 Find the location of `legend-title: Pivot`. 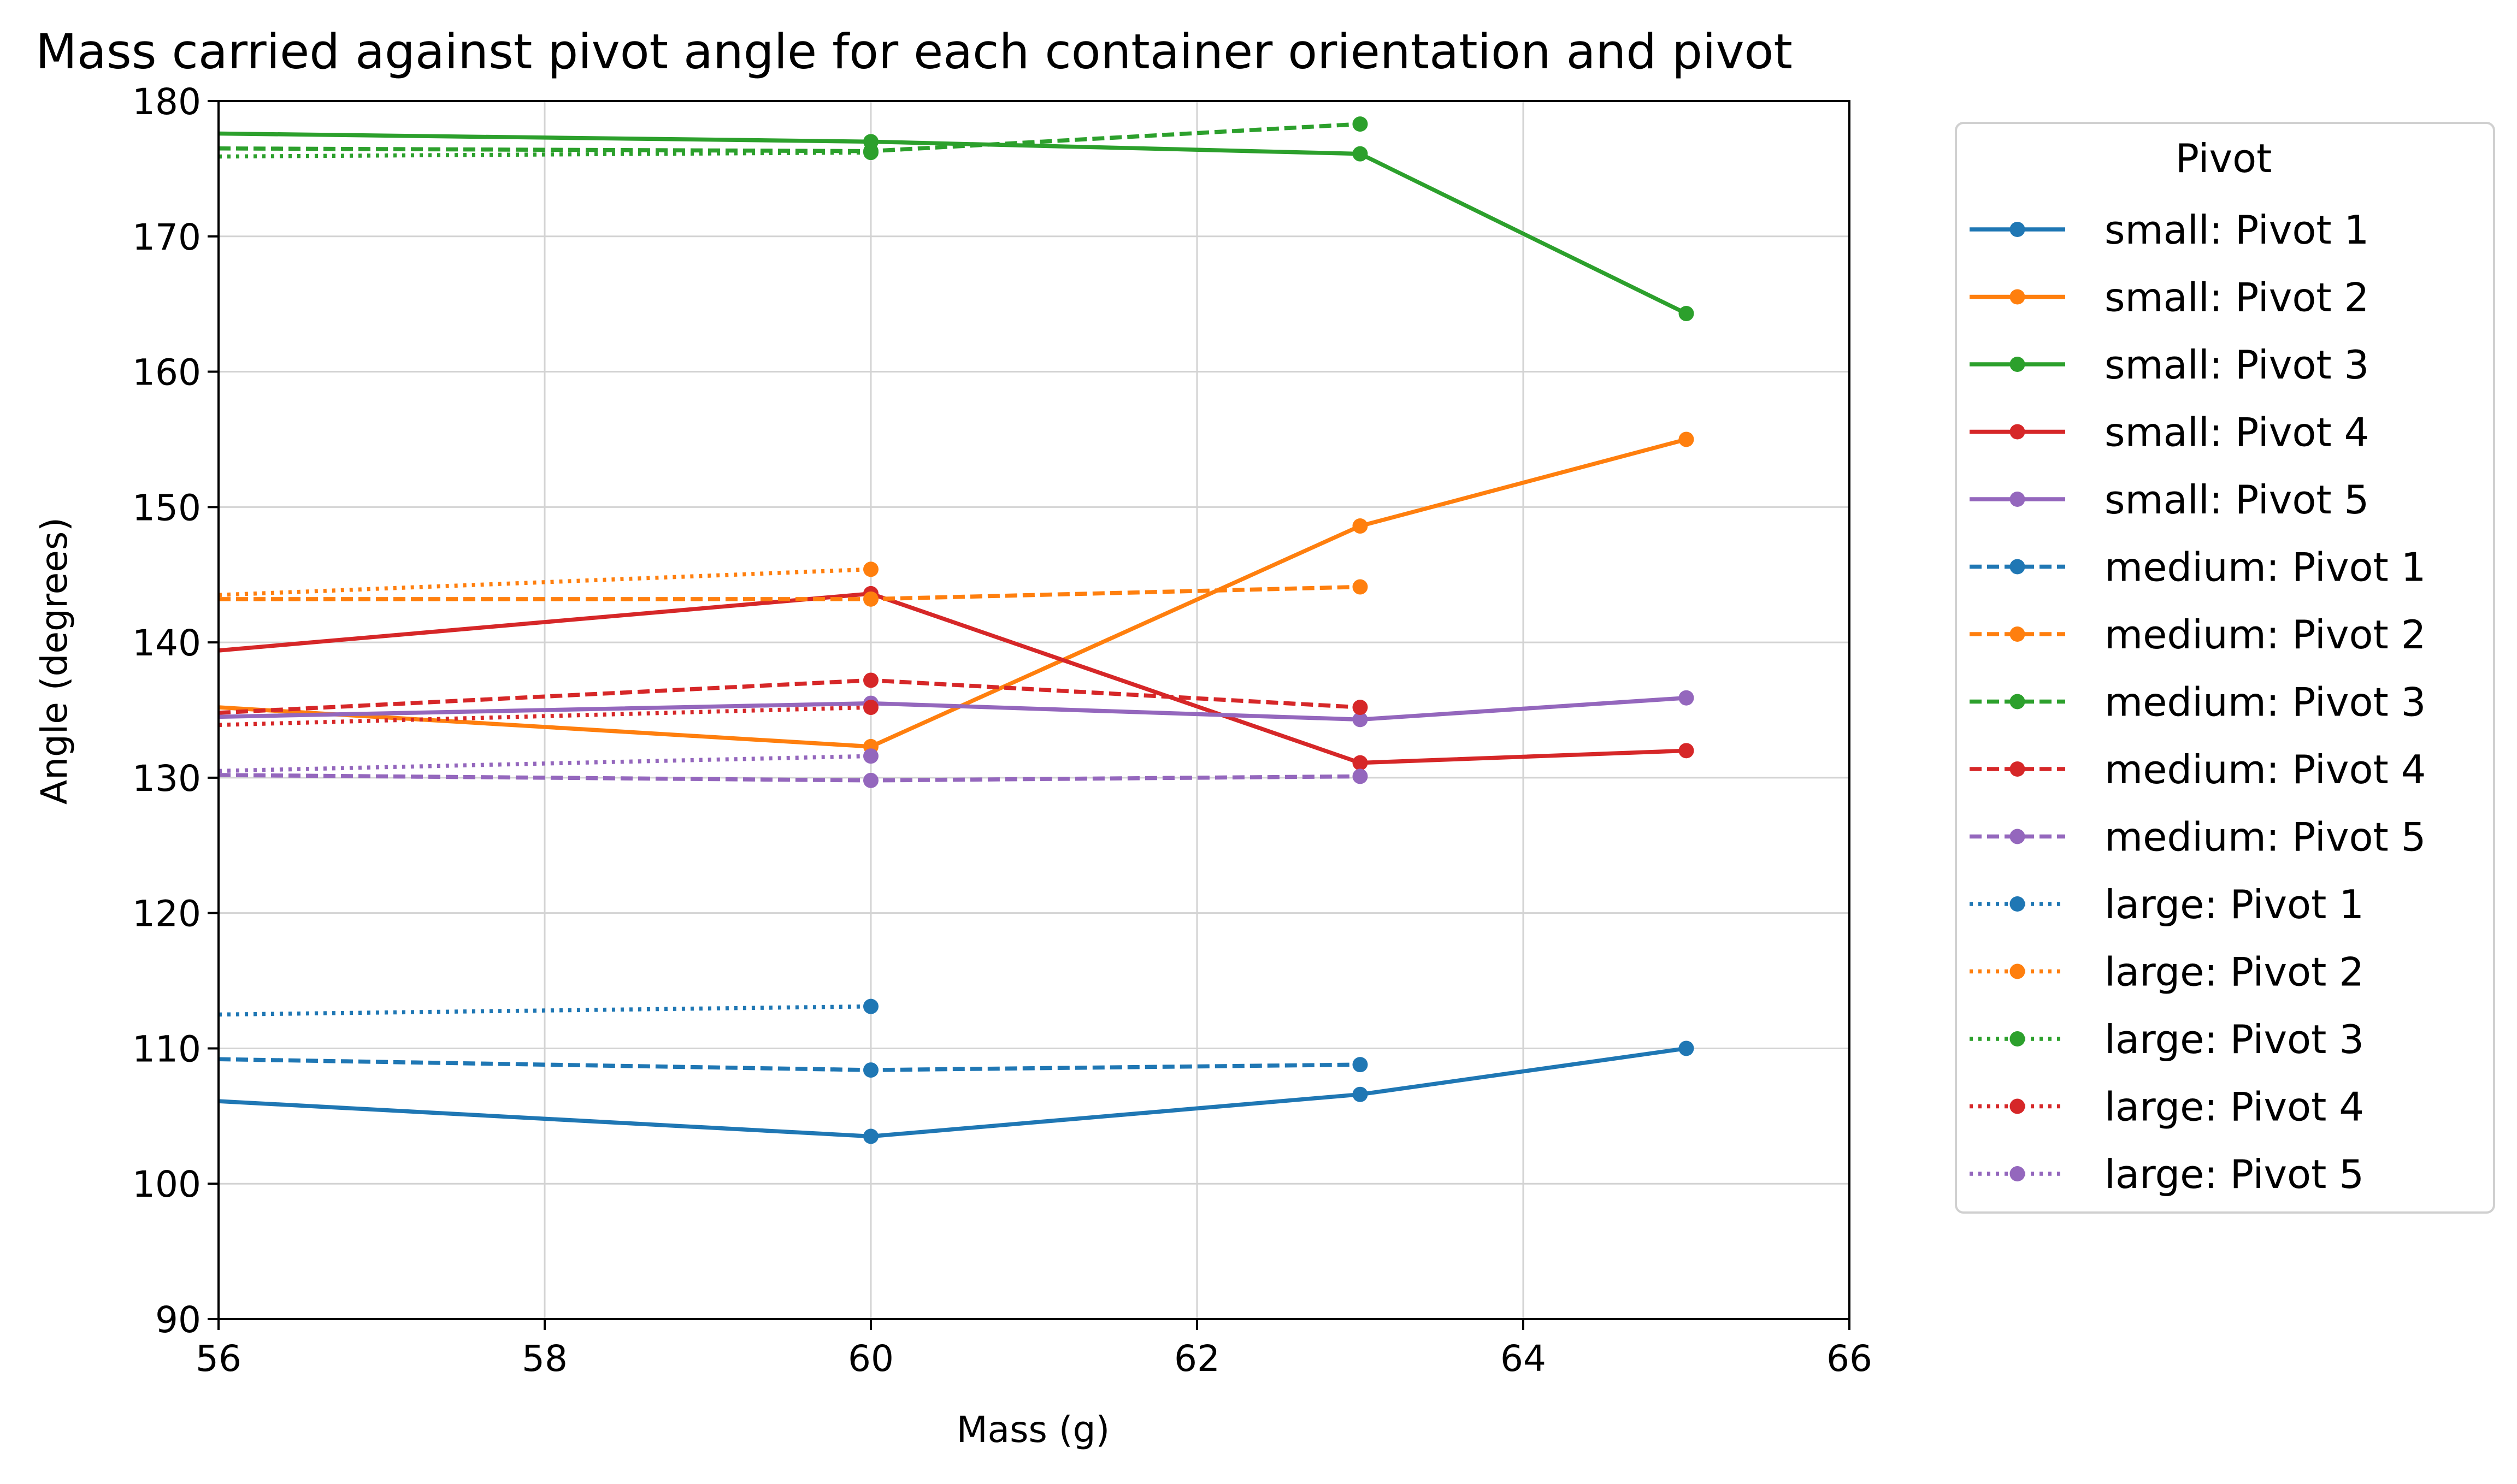

legend-title: Pivot is located at coordinates (2224, 158).